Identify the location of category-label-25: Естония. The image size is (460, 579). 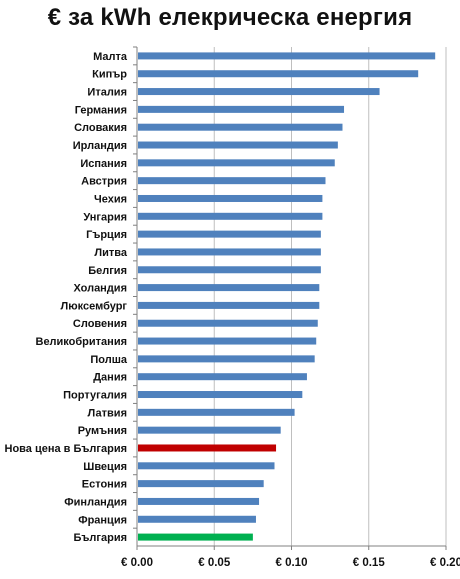
(104, 485).